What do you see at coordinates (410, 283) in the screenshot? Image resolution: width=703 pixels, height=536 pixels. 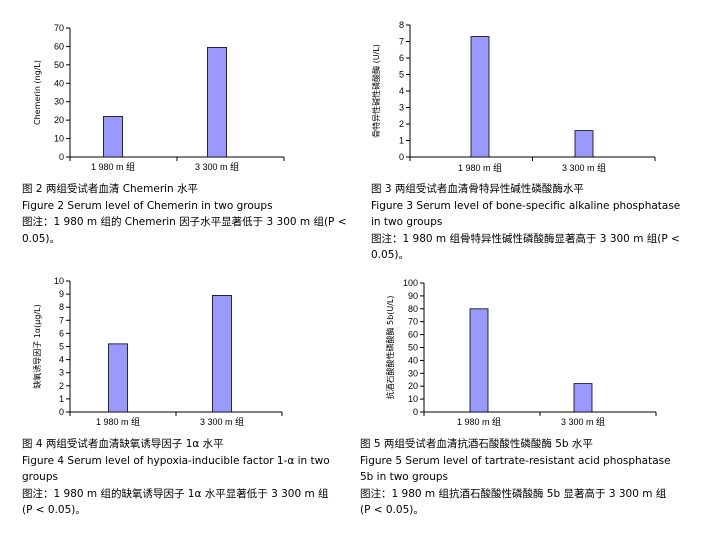 I see `y-tick-label: 100` at bounding box center [410, 283].